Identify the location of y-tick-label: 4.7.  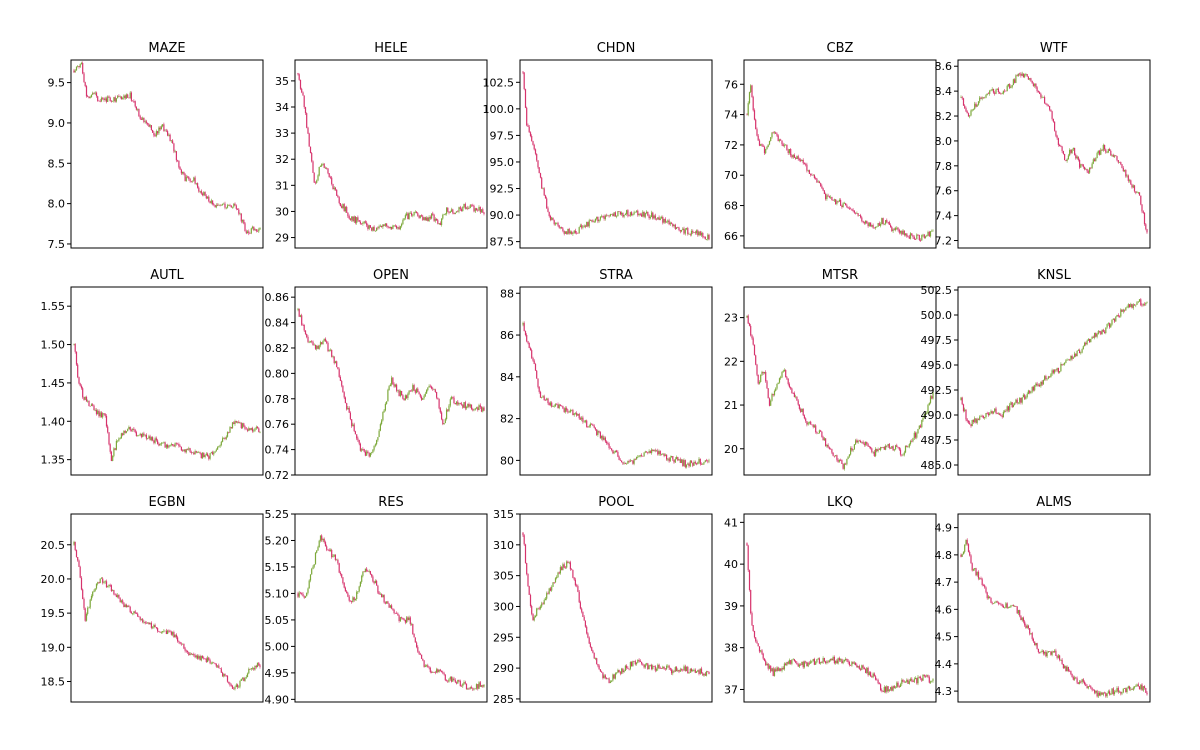
(944, 582).